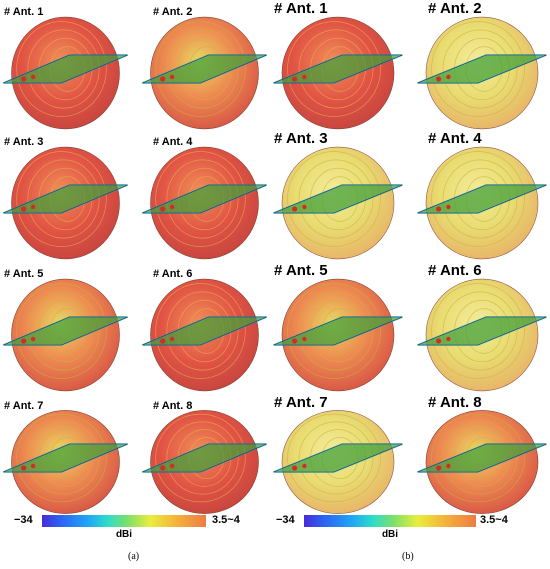  I want to click on antenna-cell-b8: # Ant. 8, so click(480, 454).